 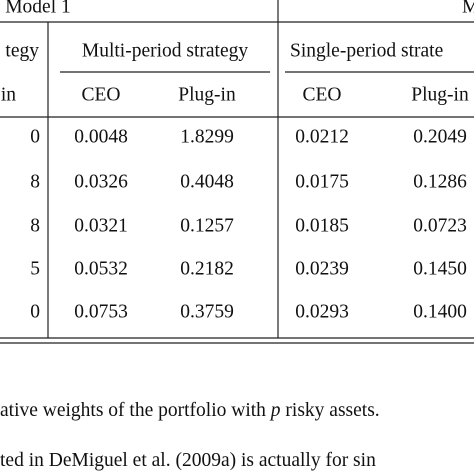 I want to click on table-cell: 0.0239, so click(x=322, y=268).